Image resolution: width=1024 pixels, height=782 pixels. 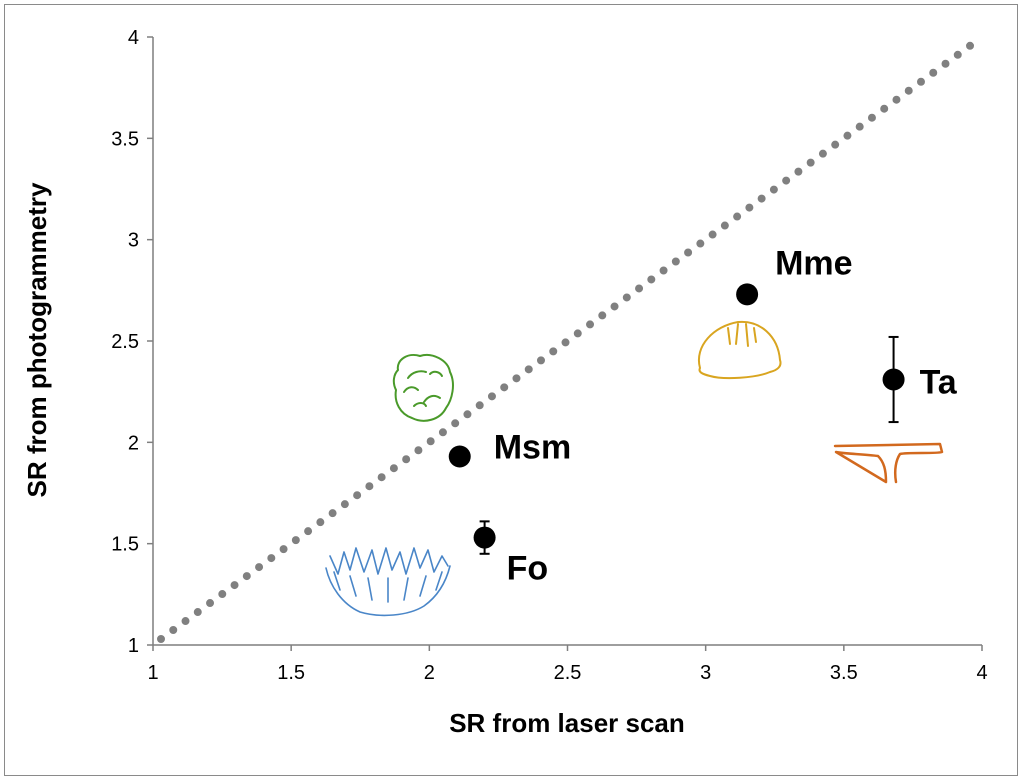 What do you see at coordinates (568, 673) in the screenshot?
I see `x-tick-label: 2.5` at bounding box center [568, 673].